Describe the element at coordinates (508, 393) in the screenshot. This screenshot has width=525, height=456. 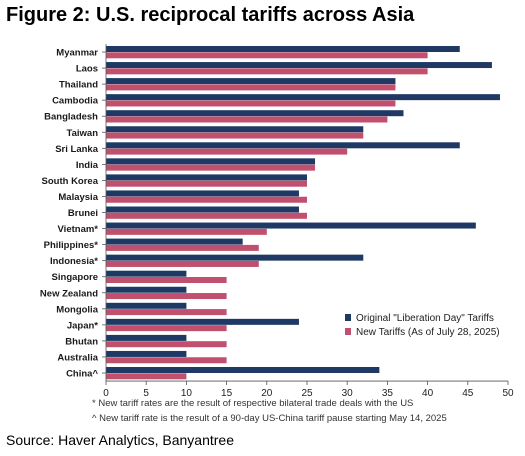
I see `x-tick-label: 50` at that location.